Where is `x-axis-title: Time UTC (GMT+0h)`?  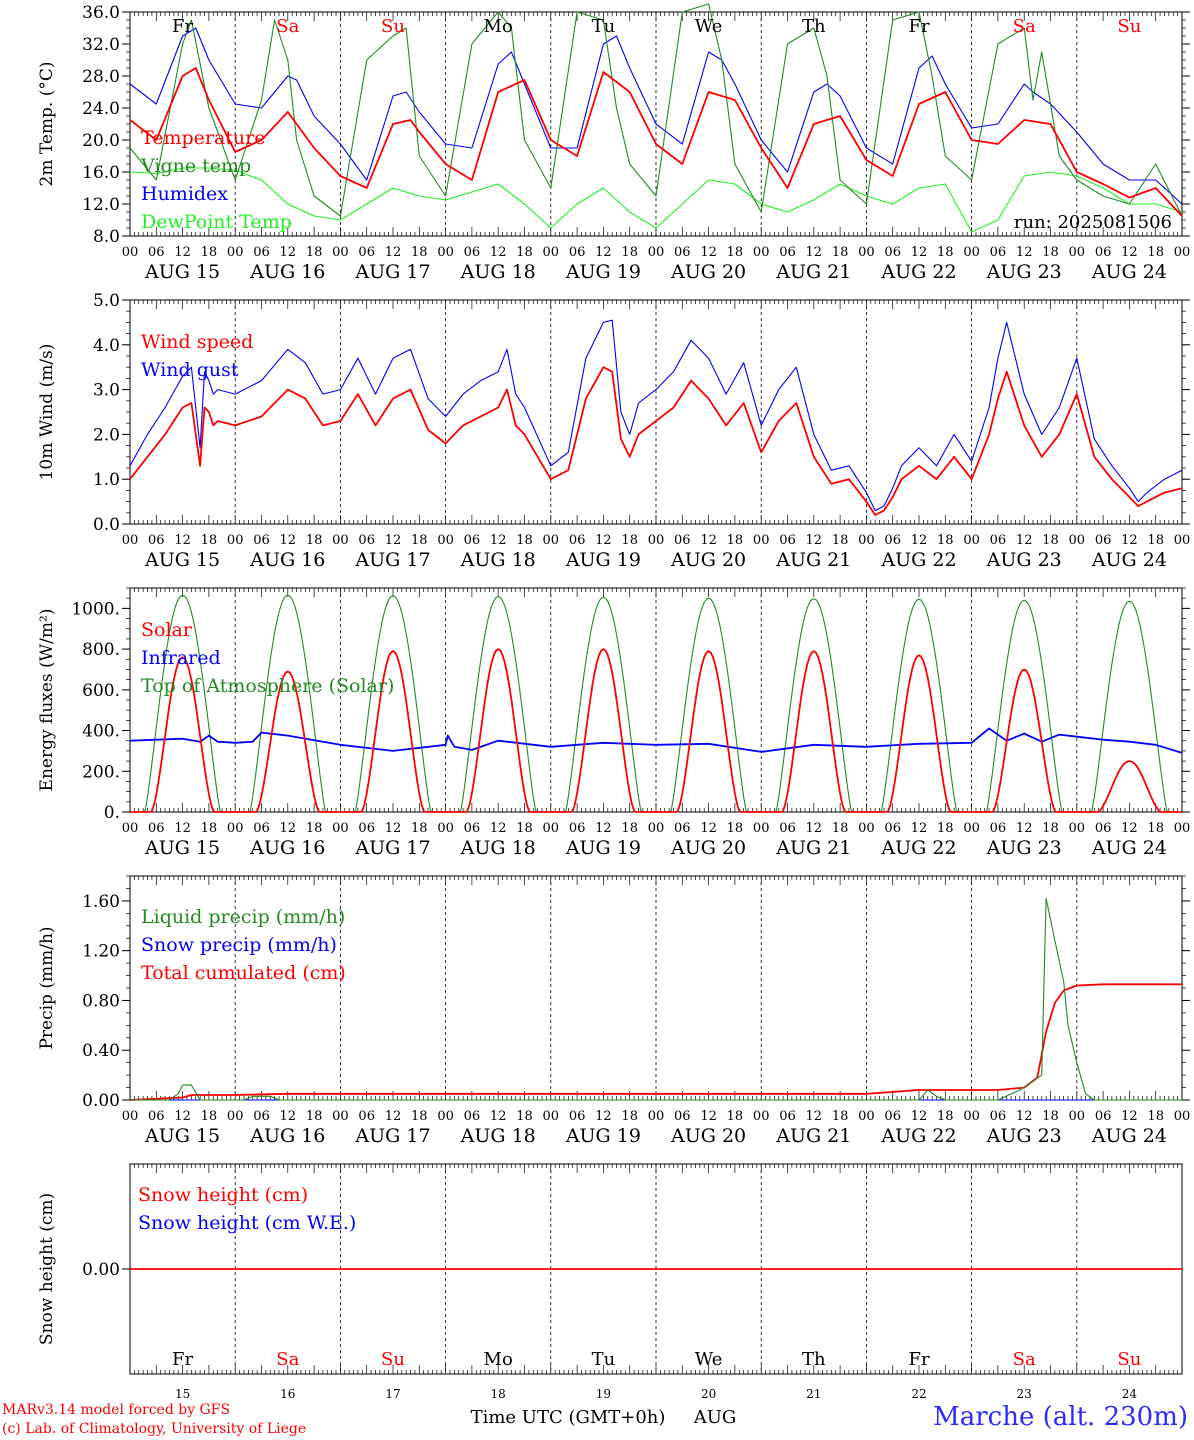 x-axis-title: Time UTC (GMT+0h) is located at coordinates (568, 1417).